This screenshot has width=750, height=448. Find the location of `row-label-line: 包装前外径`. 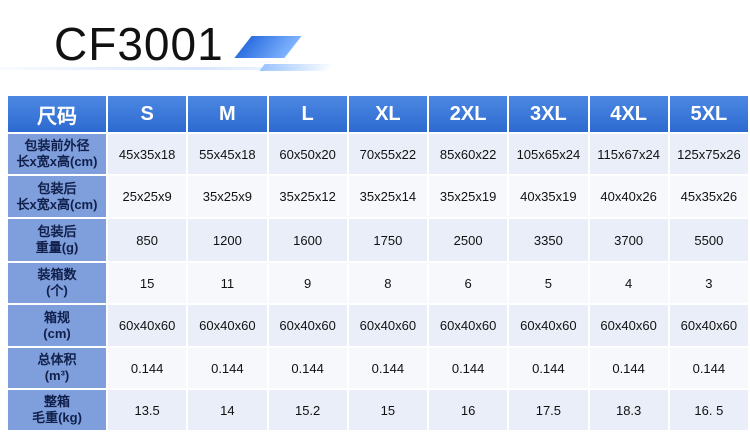

row-label-line: 包装前外径 is located at coordinates (57, 145).